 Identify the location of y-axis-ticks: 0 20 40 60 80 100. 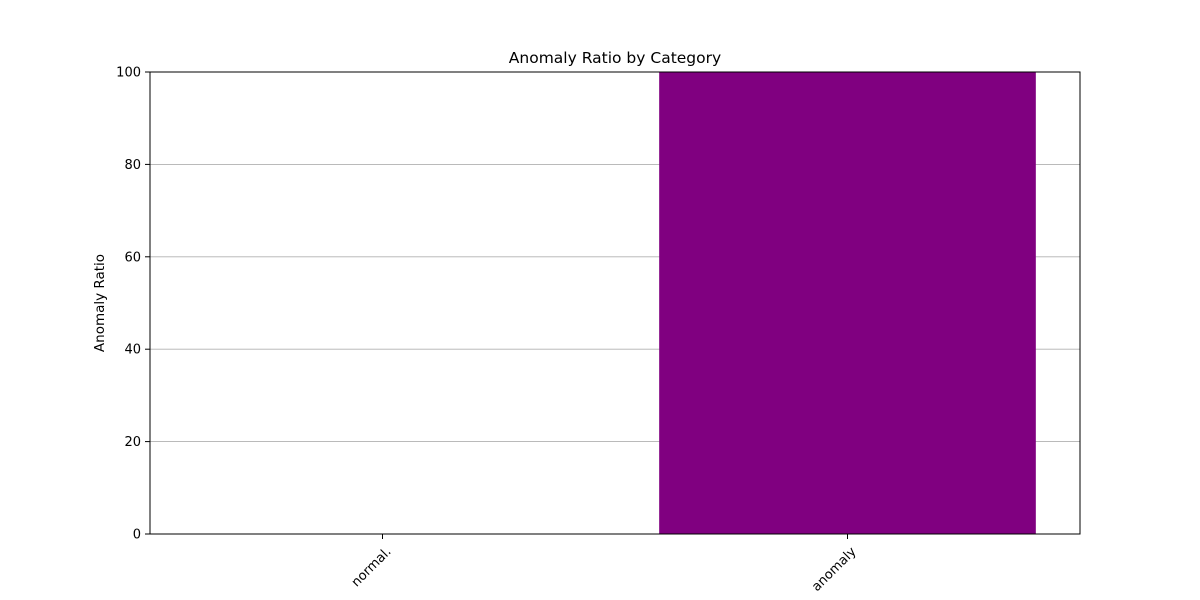
(133, 304).